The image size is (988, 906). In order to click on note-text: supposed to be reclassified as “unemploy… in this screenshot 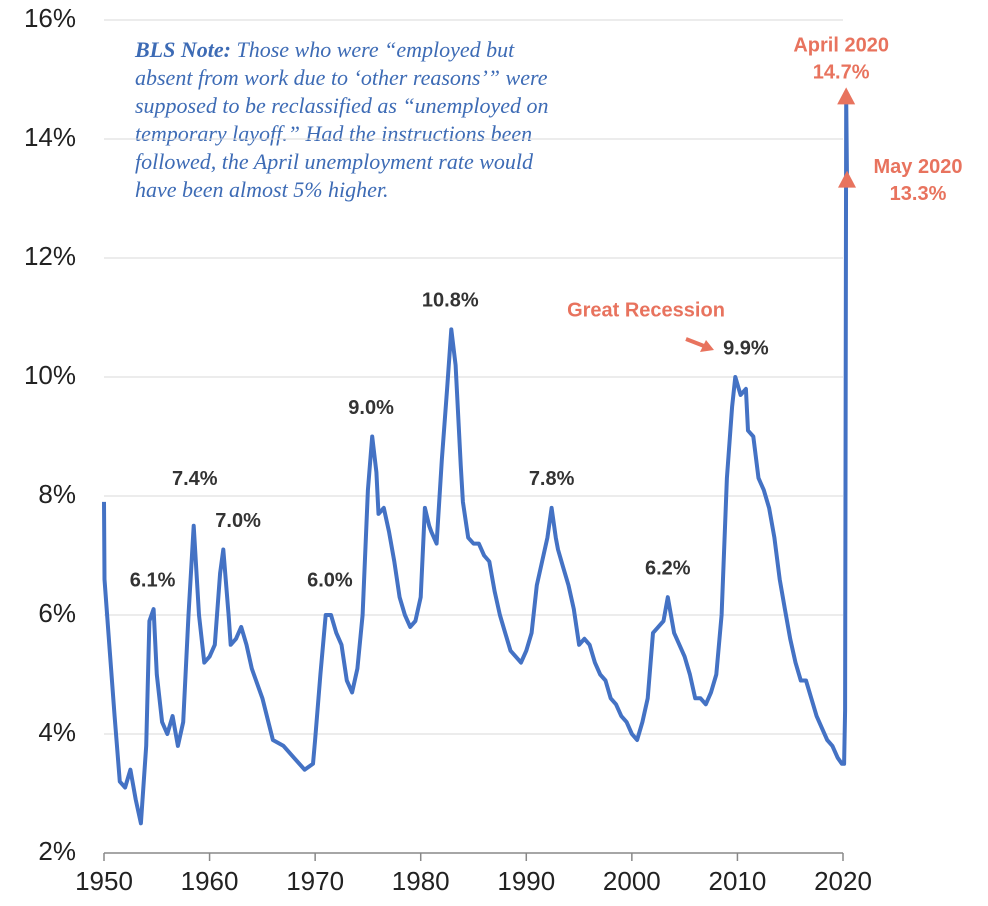, I will do `click(341, 105)`.